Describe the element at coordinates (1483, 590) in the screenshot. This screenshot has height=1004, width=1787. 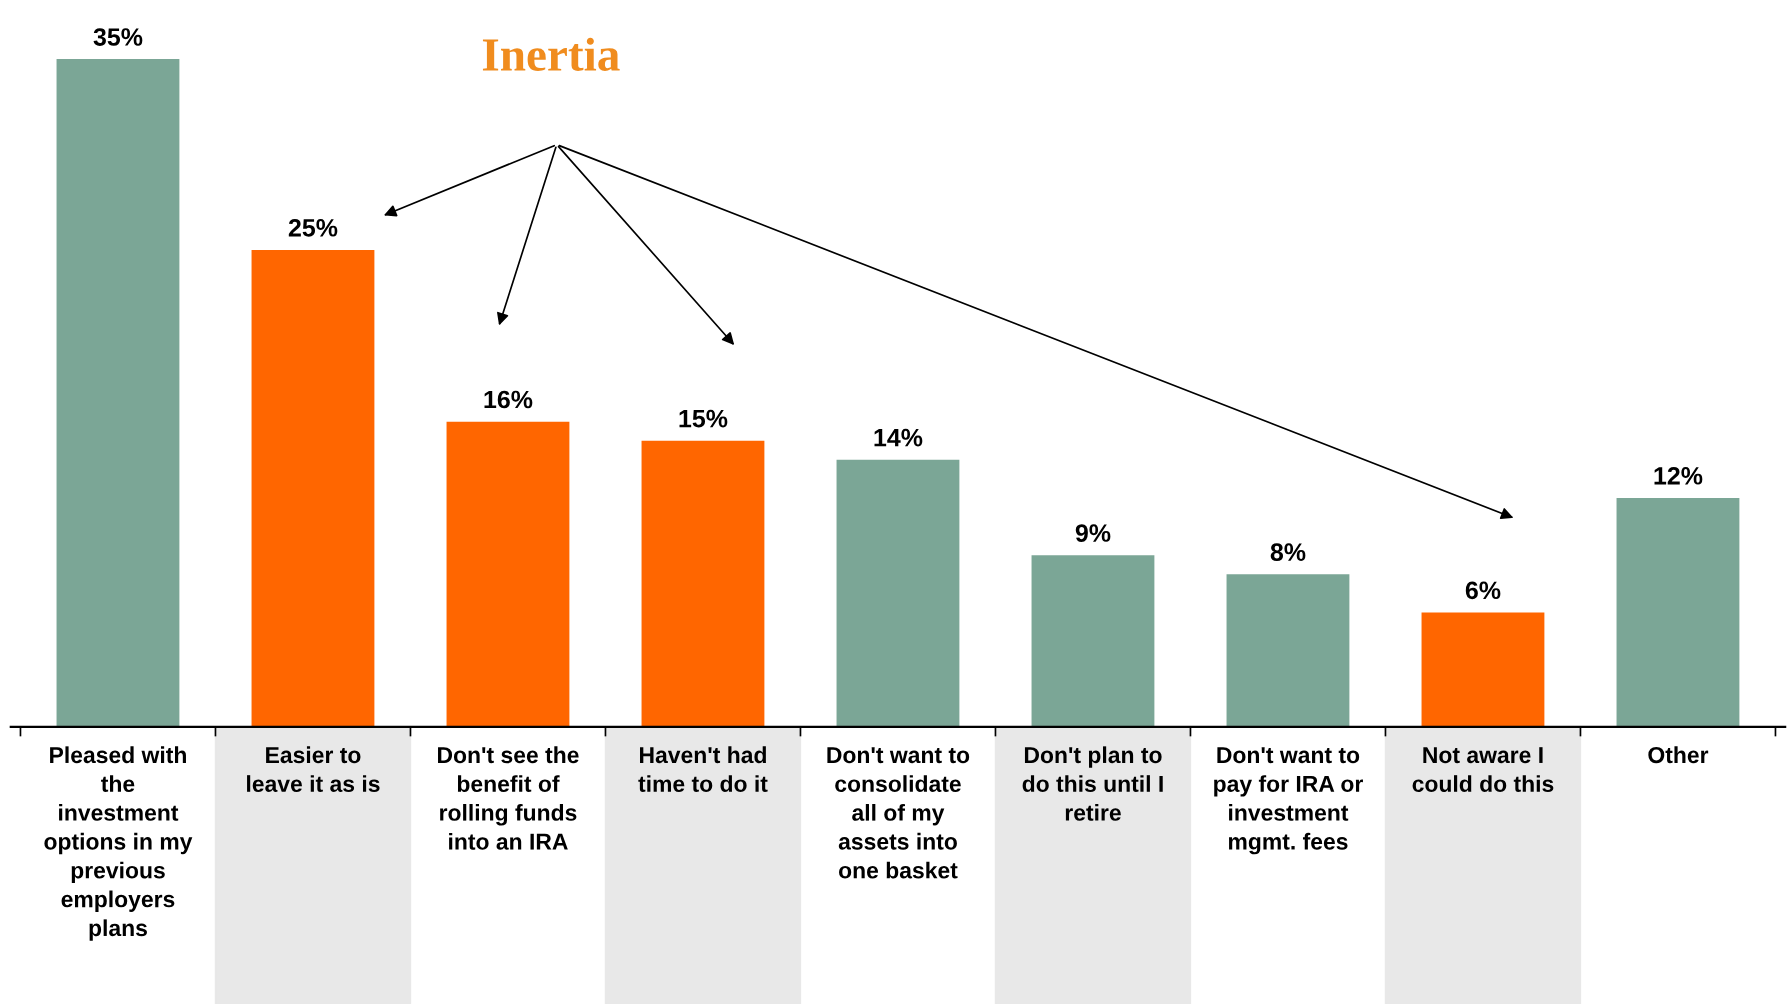
I see `data-label: 6%` at that location.